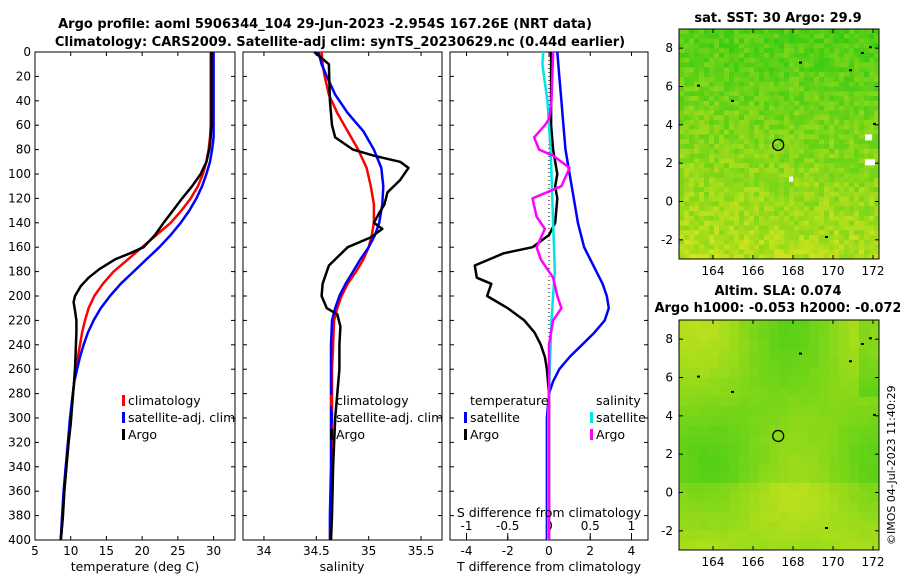  I want to click on sla-map-title-line2: Argo h1000: -0.053 h2000: -0.072, so click(777, 308).